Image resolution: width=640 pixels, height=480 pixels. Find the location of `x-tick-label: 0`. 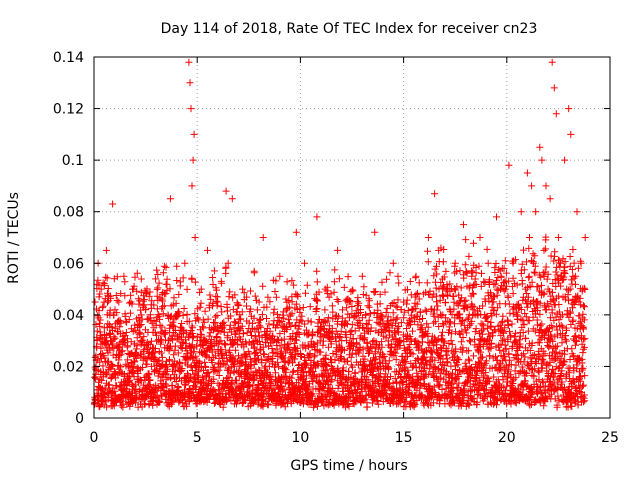

x-tick-label: 0 is located at coordinates (94, 438).